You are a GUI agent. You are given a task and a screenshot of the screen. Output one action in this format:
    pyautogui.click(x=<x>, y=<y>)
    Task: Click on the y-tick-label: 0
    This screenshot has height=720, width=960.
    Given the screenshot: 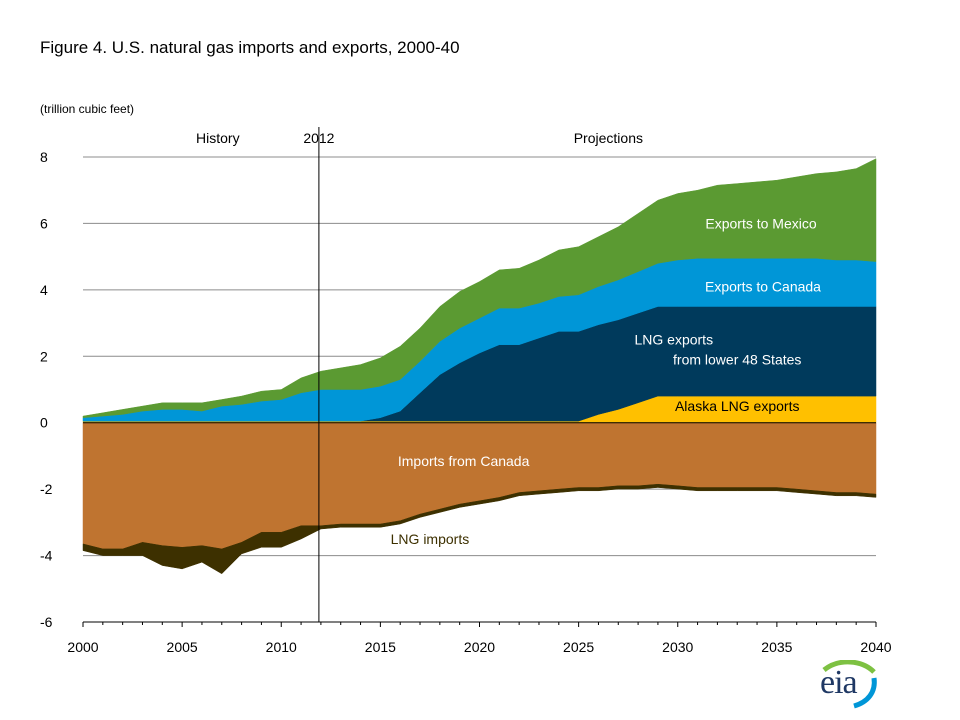 What is the action you would take?
    pyautogui.click(x=44, y=423)
    